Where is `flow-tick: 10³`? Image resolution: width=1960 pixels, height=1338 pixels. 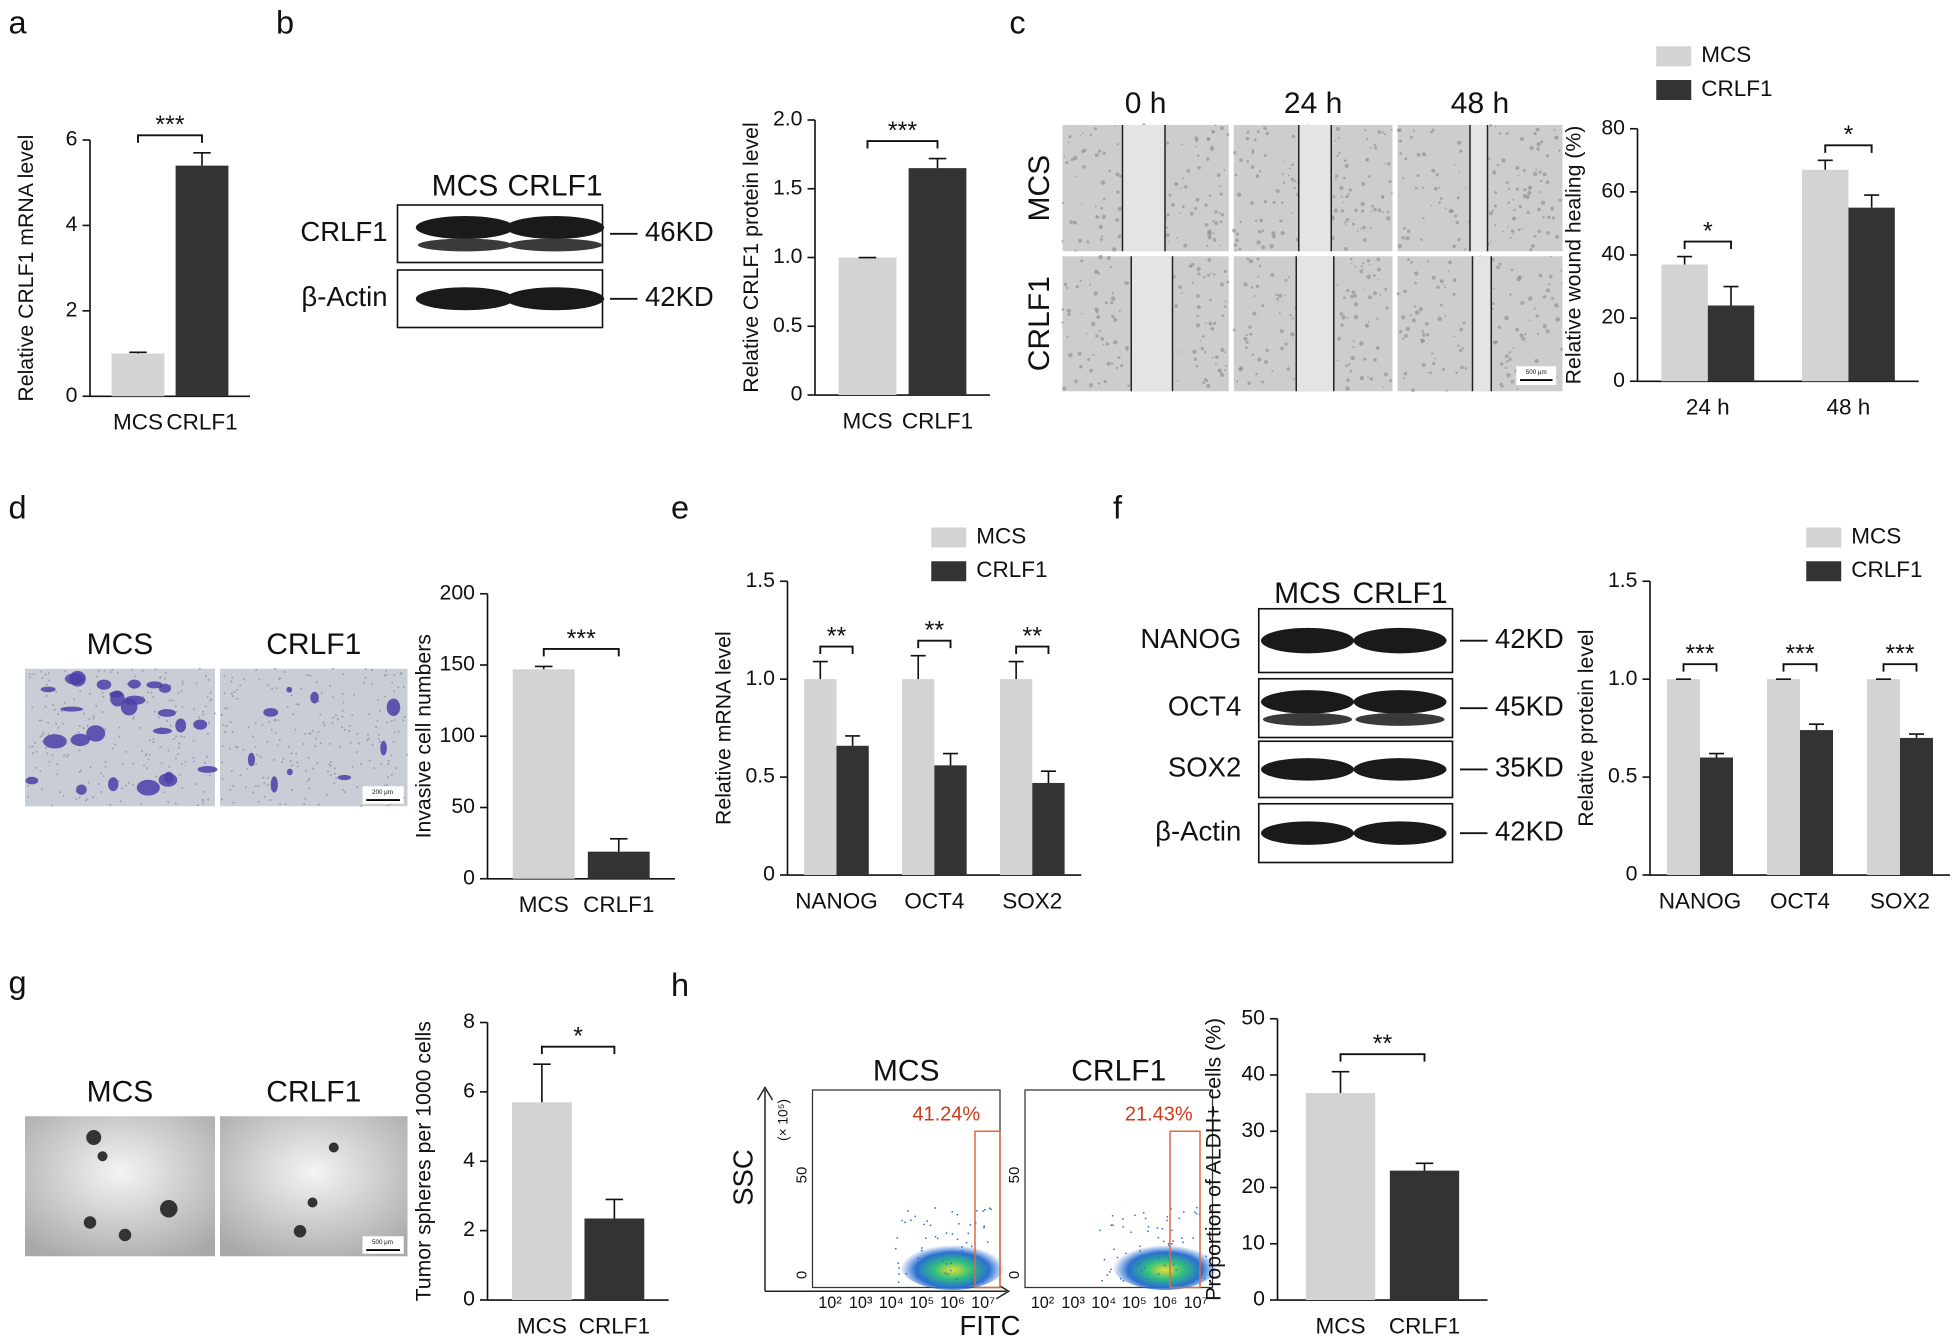
flow-tick: 10³ is located at coordinates (1073, 1303).